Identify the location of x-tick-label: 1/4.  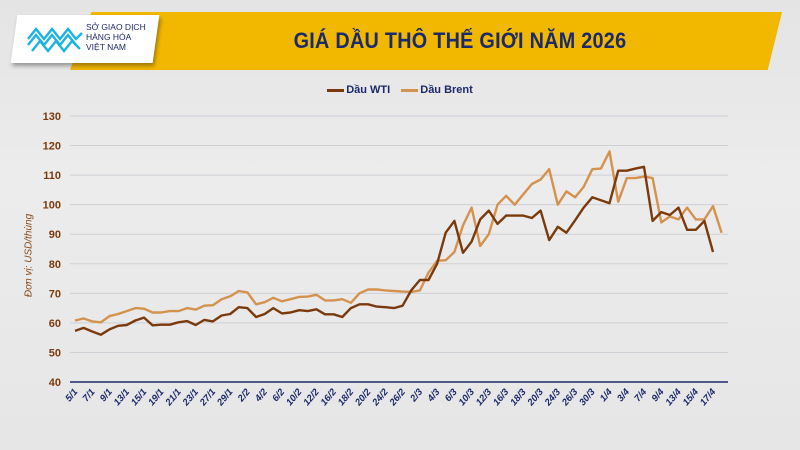
(606, 395).